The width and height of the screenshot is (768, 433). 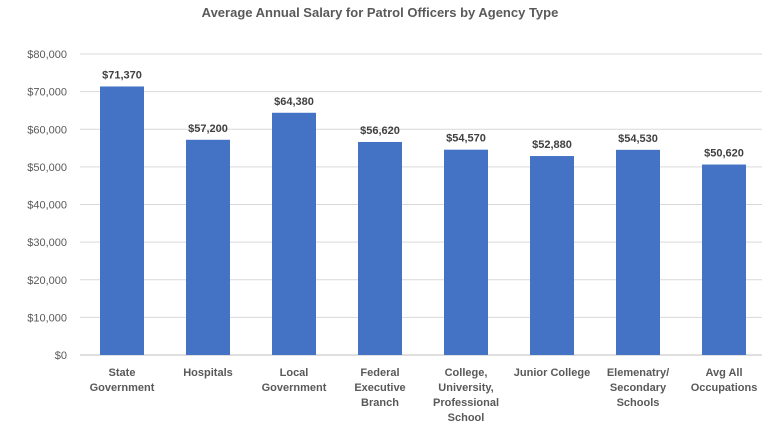 I want to click on x-tick-label: Federal Executive Branch, so click(x=379, y=388).